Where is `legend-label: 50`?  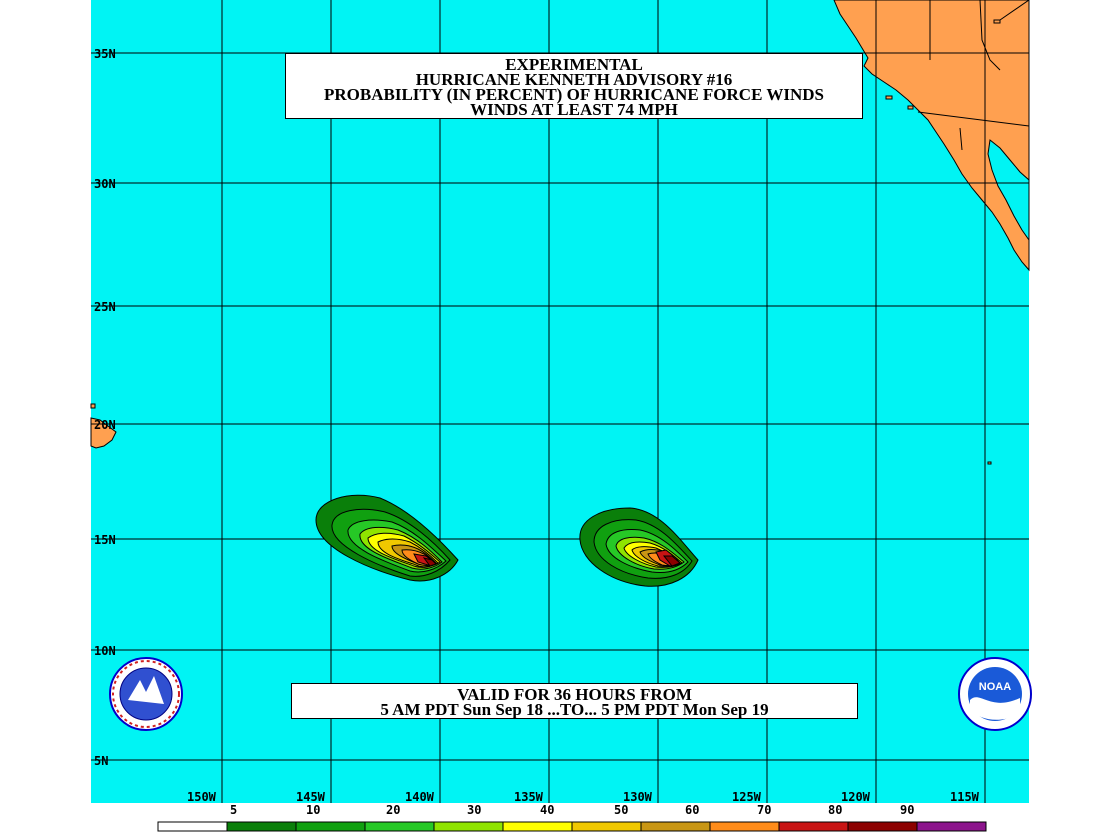
legend-label: 50 is located at coordinates (621, 810).